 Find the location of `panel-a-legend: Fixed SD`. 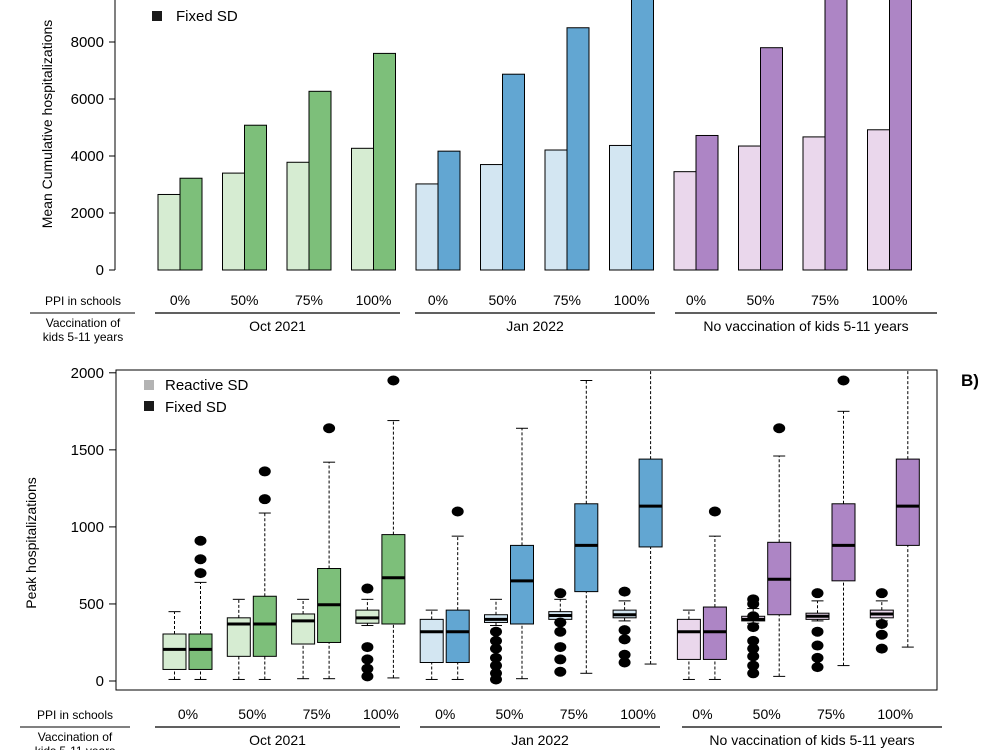

panel-a-legend: Fixed SD is located at coordinates (195, 16).